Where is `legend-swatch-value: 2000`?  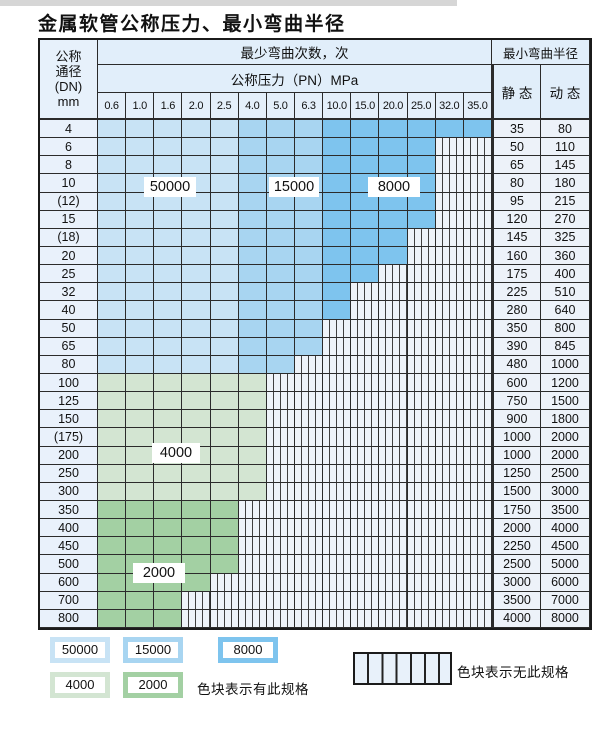 legend-swatch-value: 2000 is located at coordinates (153, 685).